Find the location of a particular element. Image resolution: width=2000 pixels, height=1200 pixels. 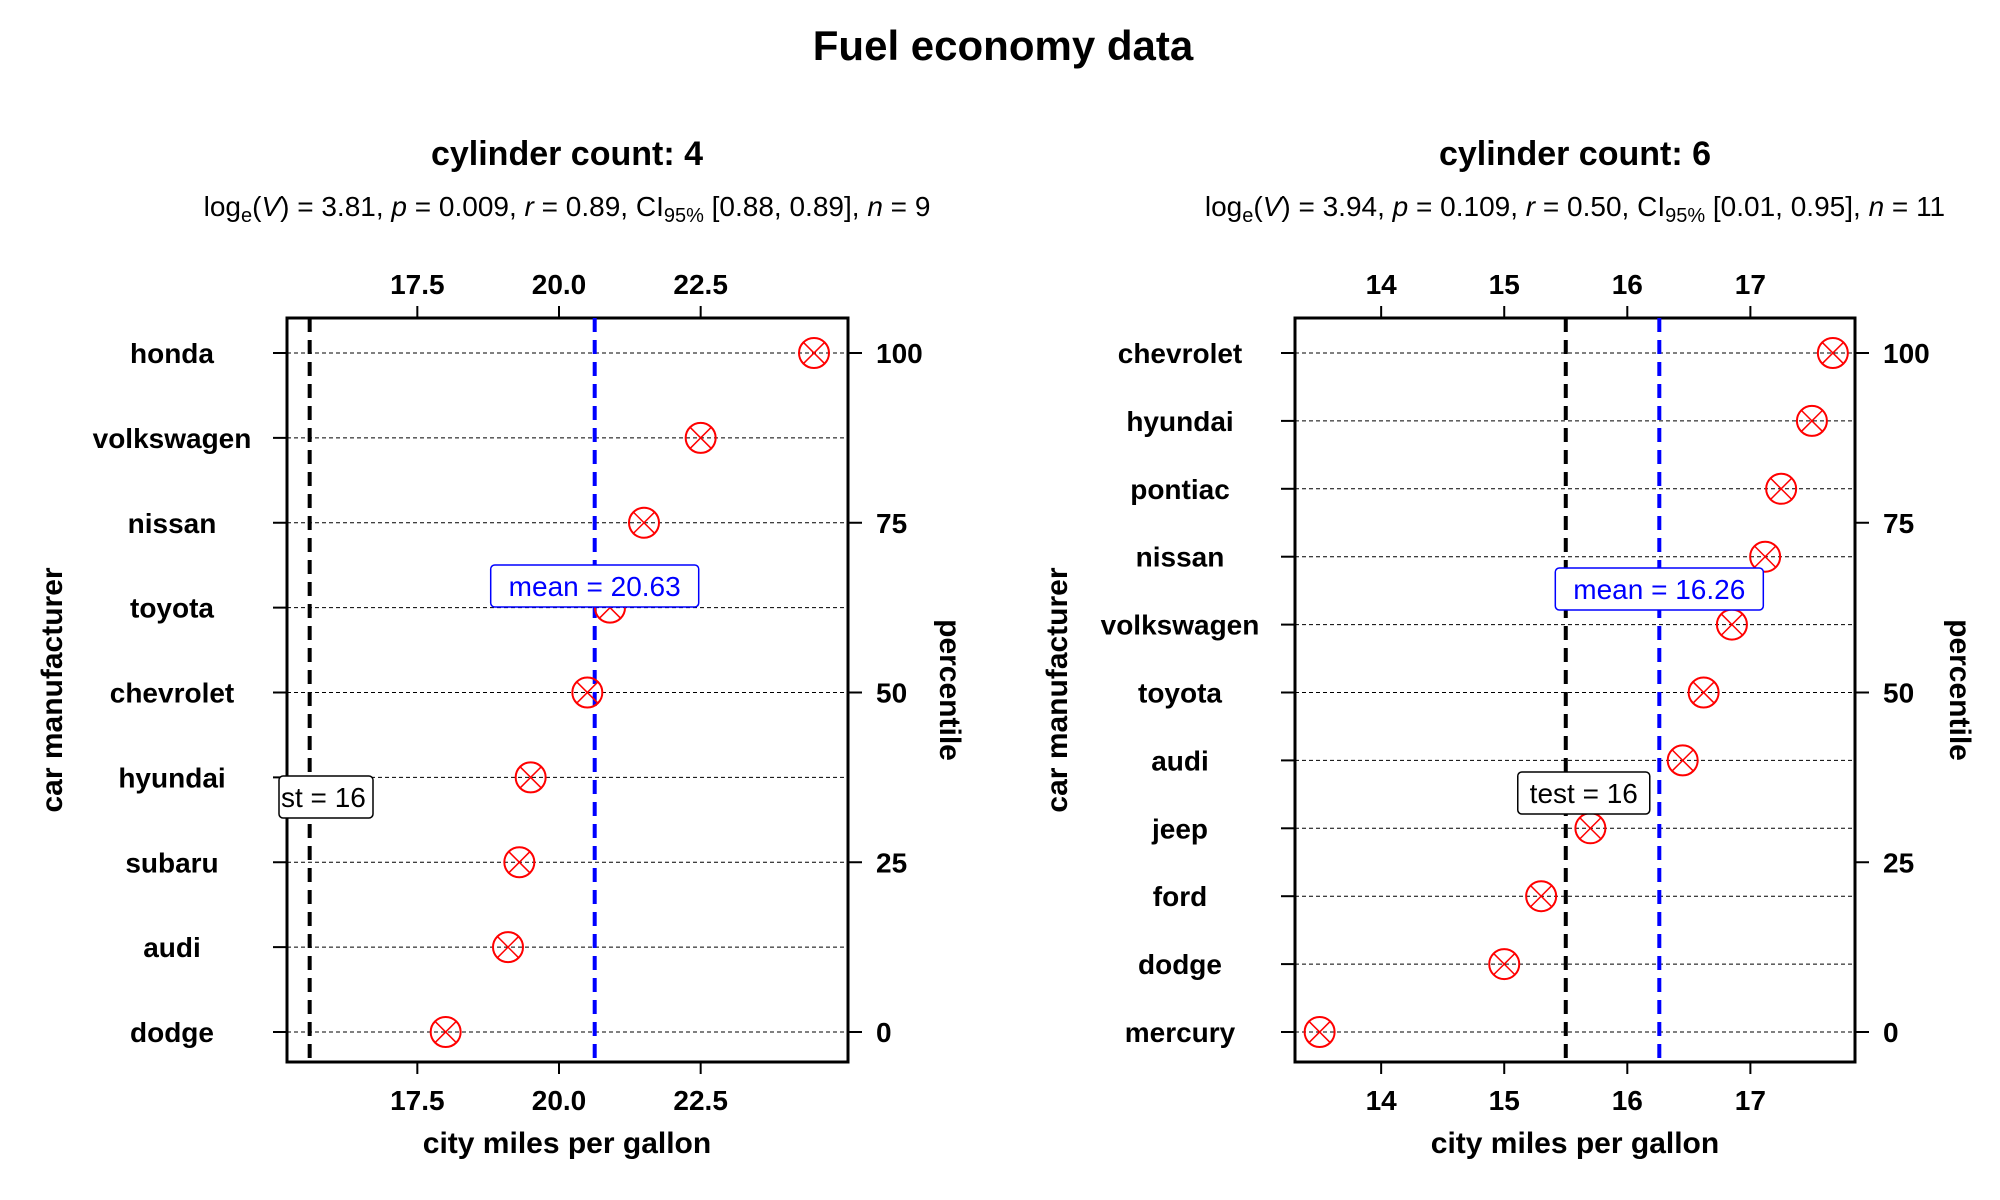

test-label: test = 16 is located at coordinates (1584, 793).